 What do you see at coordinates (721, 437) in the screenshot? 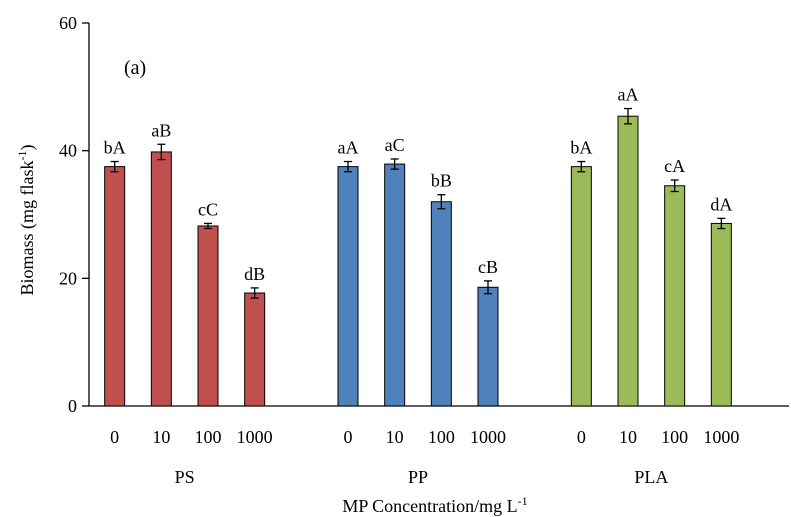
I see `x-tick-label-PLA-1000: 1000` at bounding box center [721, 437].